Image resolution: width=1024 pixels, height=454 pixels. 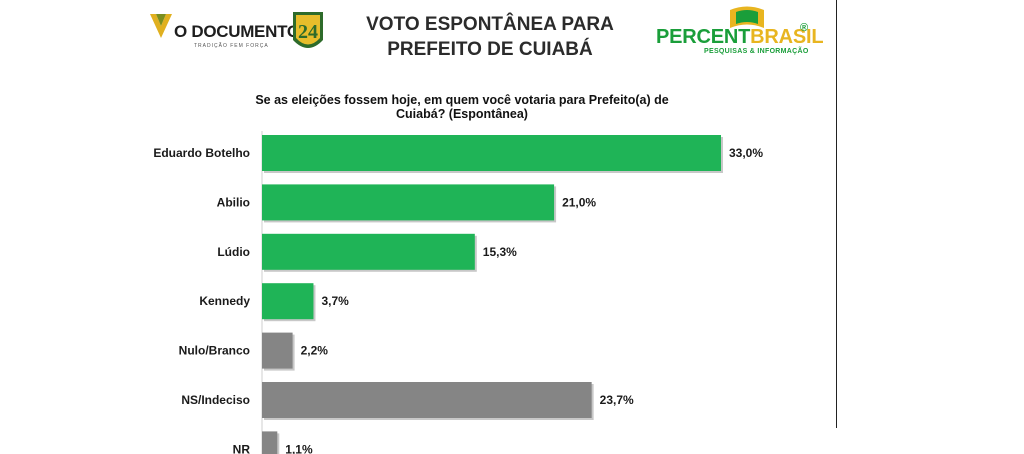 What do you see at coordinates (747, 17) in the screenshot?
I see `flag-icon` at bounding box center [747, 17].